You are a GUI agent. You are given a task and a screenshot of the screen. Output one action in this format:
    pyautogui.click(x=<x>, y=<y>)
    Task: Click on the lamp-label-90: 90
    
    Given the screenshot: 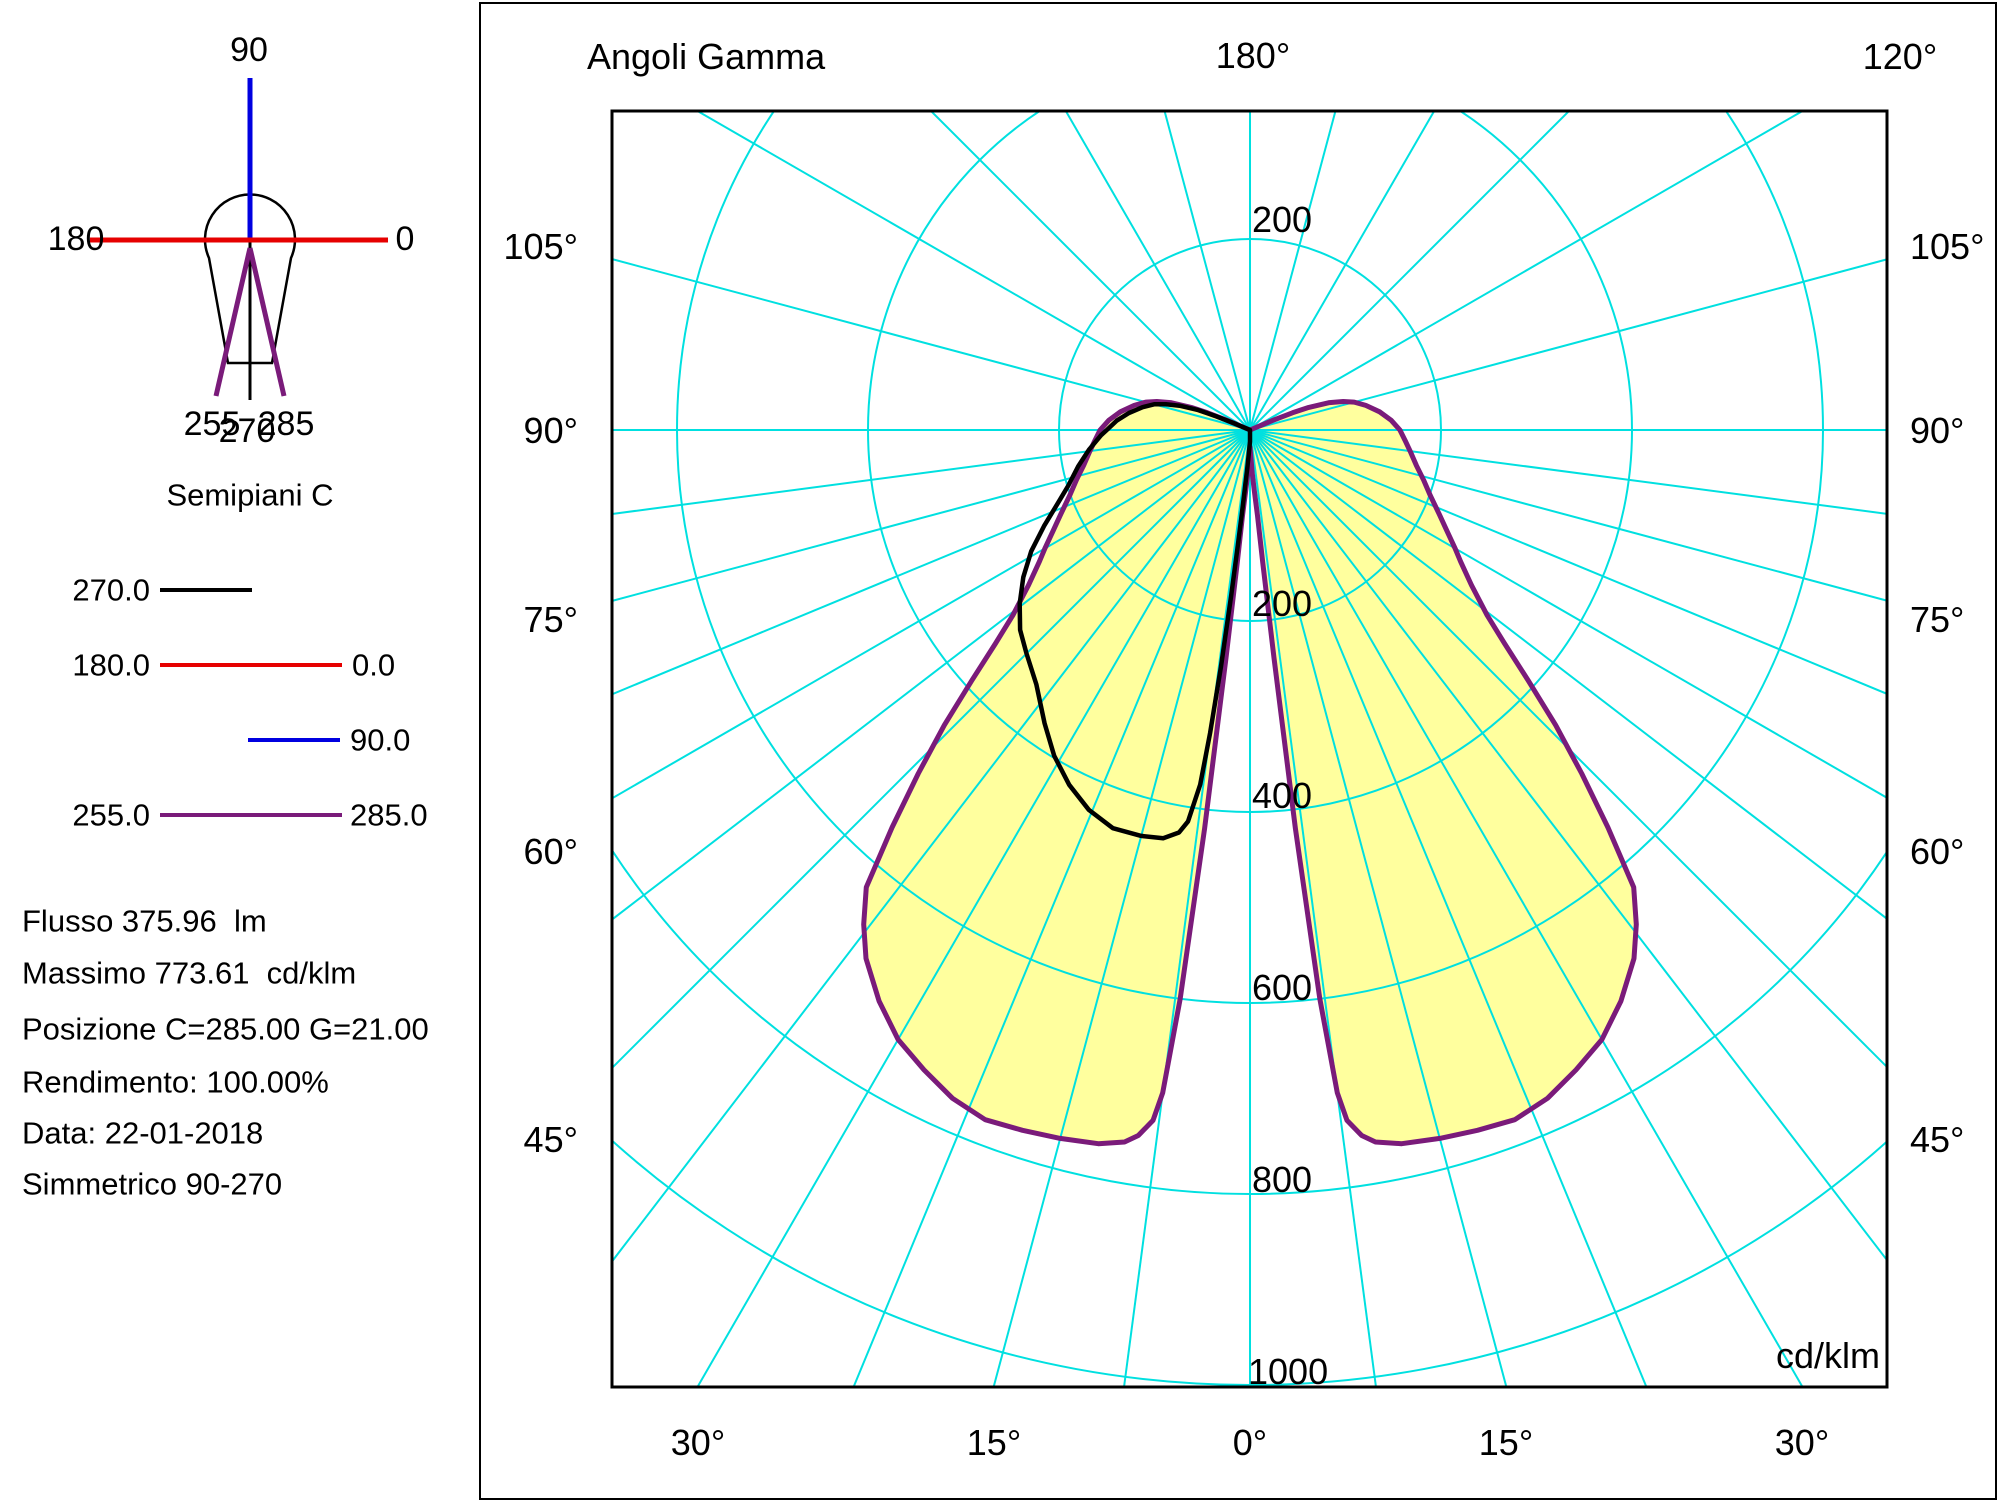 What is the action you would take?
    pyautogui.click(x=249, y=50)
    